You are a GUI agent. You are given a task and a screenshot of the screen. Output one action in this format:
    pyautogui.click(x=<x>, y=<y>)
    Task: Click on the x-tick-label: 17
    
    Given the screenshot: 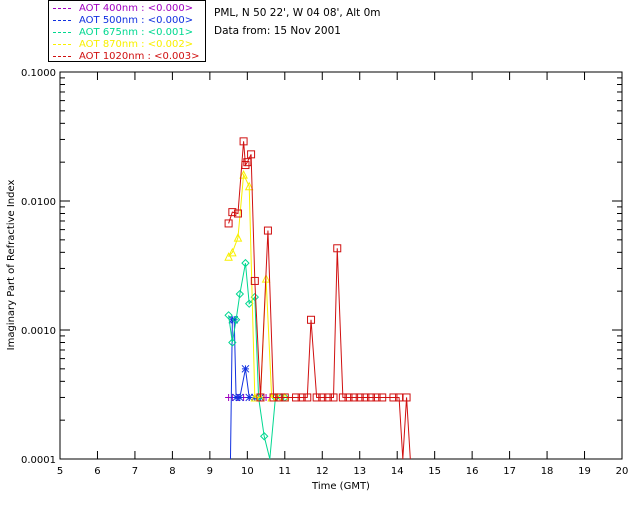 What is the action you would take?
    pyautogui.click(x=509, y=471)
    